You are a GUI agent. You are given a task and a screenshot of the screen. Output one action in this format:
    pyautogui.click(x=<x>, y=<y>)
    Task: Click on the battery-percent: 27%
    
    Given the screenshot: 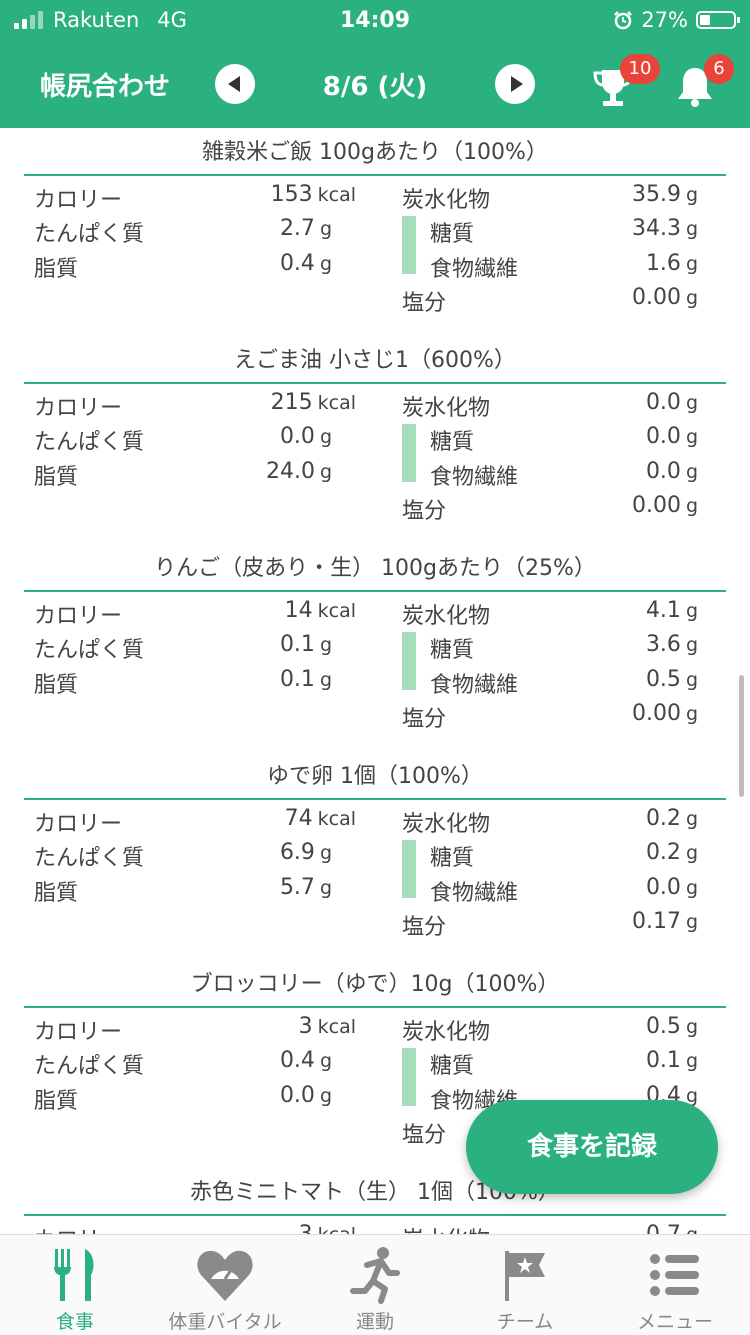 What is the action you would take?
    pyautogui.click(x=664, y=20)
    